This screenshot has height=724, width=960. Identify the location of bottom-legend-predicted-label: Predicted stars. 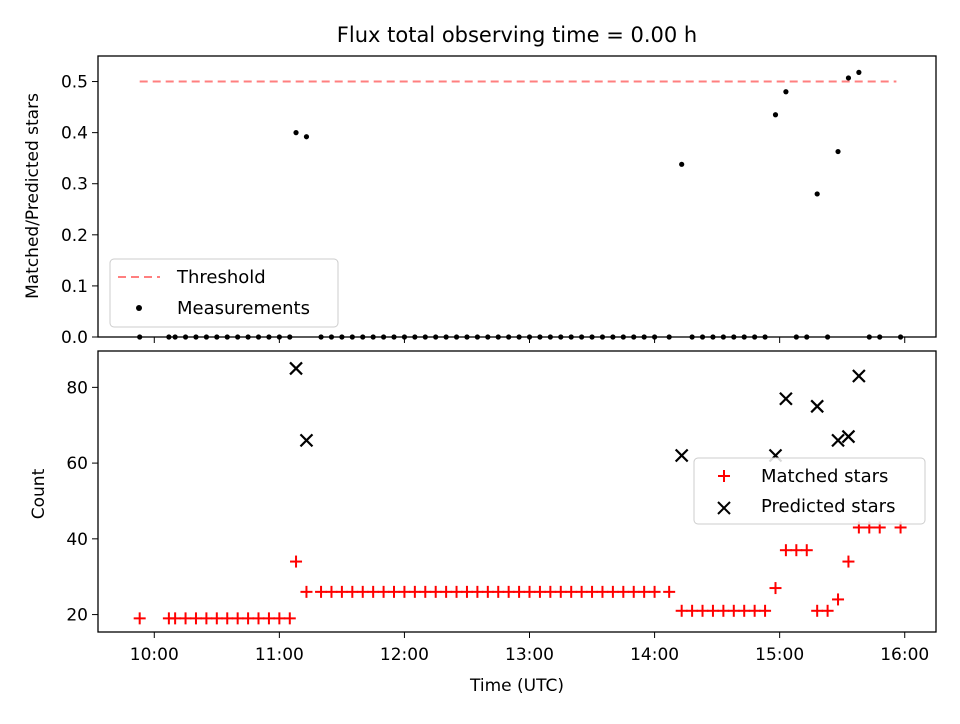
(828, 506).